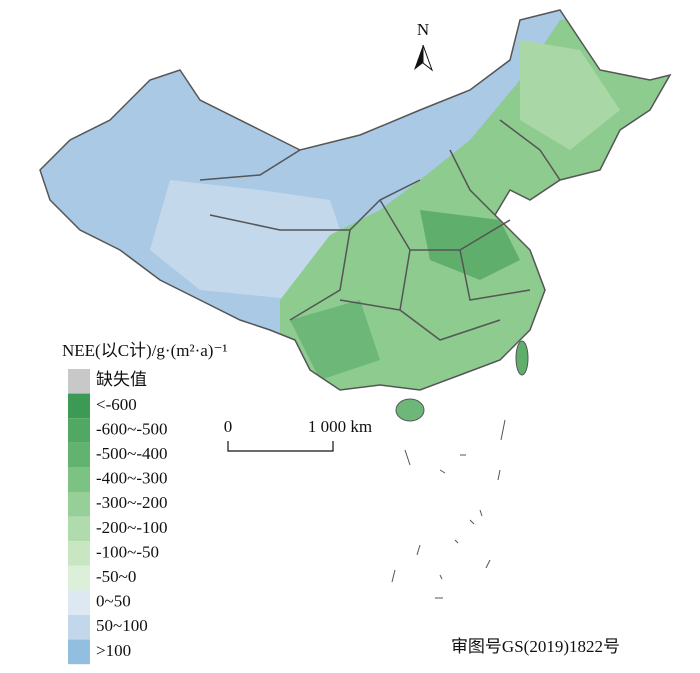  Describe the element at coordinates (228, 426) in the screenshot. I see `scale-start: 0` at that location.